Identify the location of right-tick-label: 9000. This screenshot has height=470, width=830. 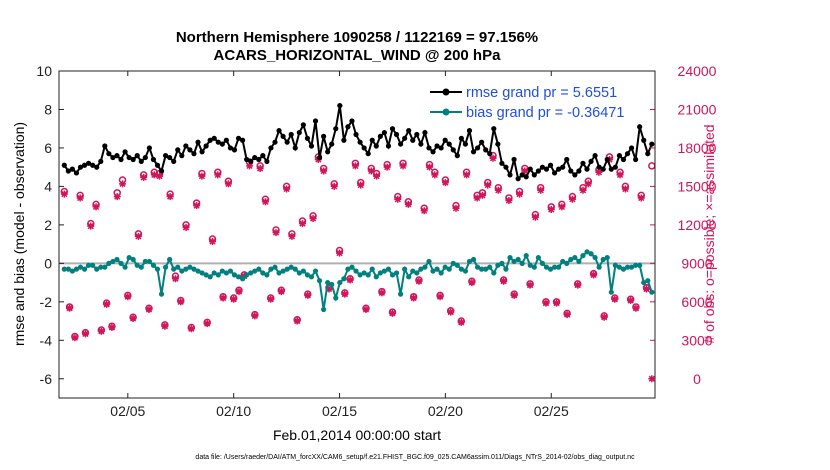
(696, 263).